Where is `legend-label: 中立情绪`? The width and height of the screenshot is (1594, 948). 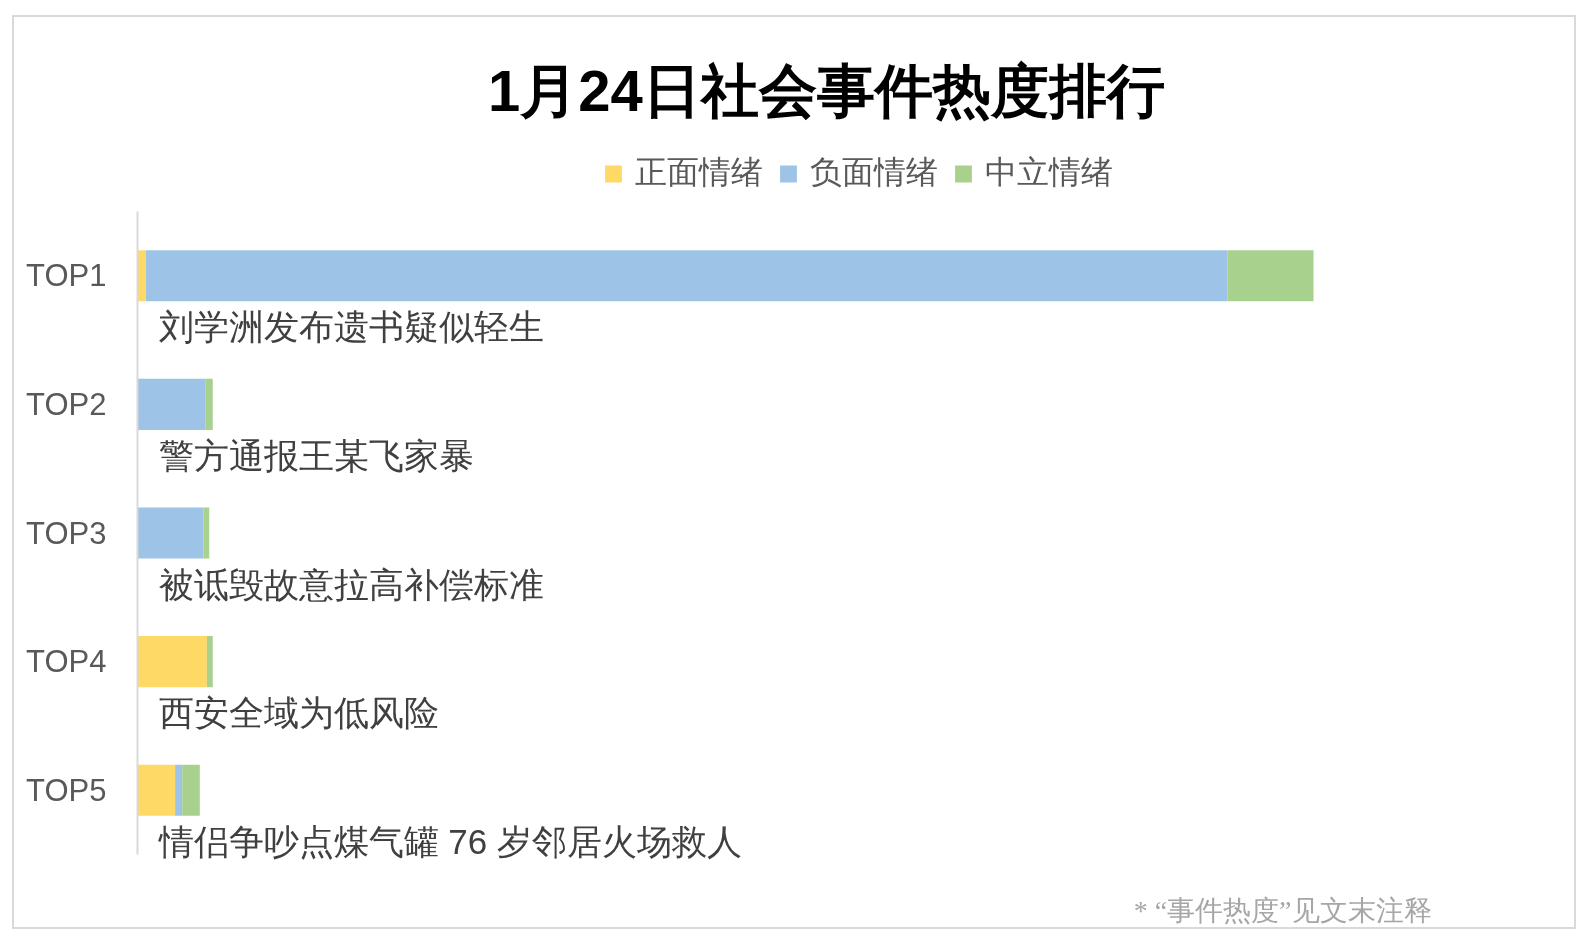 legend-label: 中立情绪 is located at coordinates (1049, 172).